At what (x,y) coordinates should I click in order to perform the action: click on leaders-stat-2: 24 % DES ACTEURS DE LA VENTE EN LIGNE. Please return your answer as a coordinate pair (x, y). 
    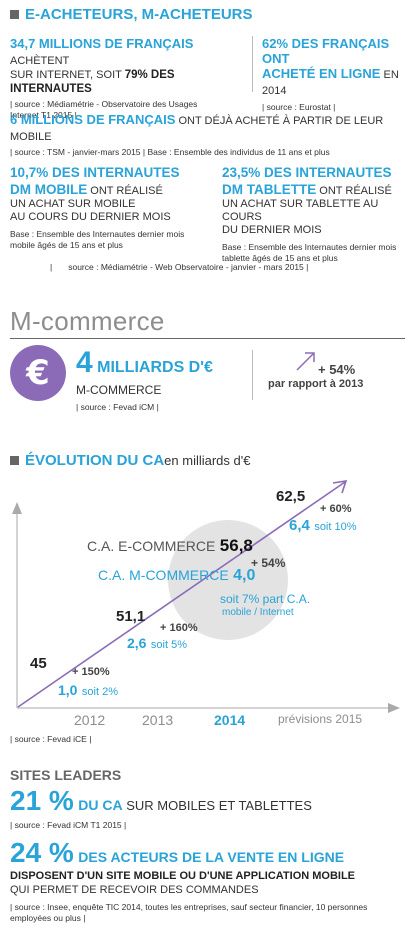
    Looking at the image, I should click on (177, 852).